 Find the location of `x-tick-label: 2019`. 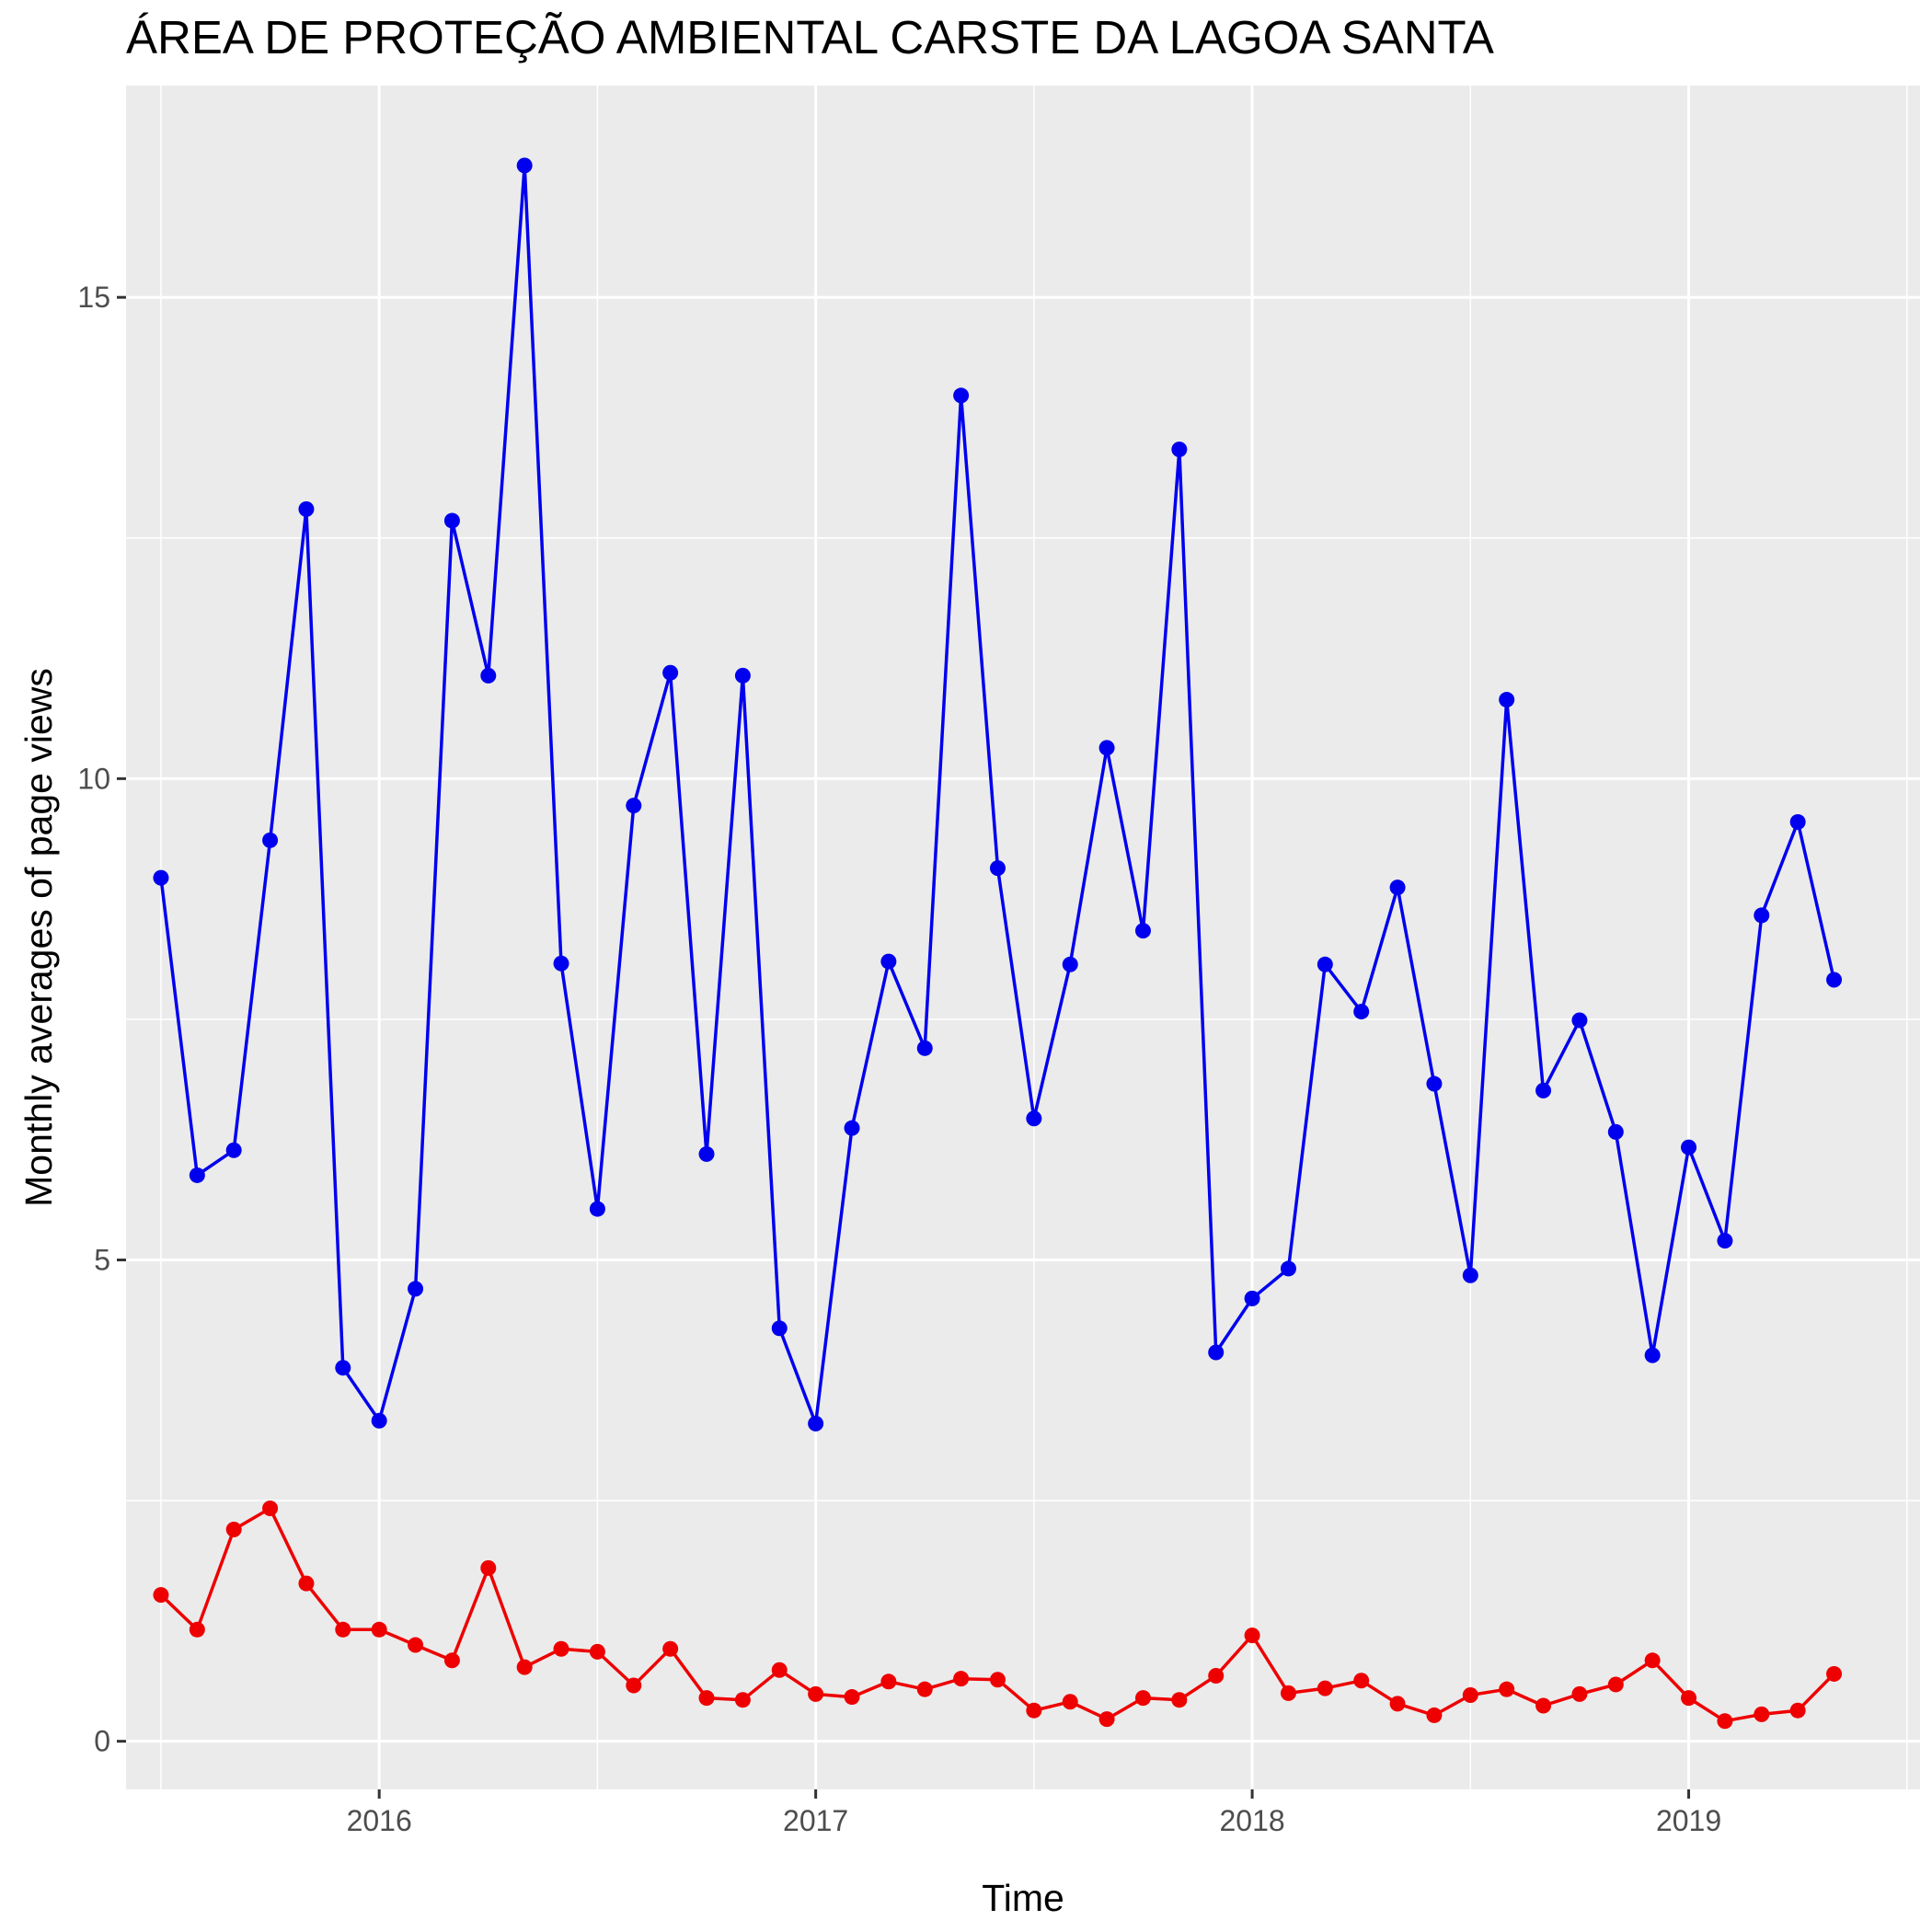

x-tick-label: 2019 is located at coordinates (1688, 1820).